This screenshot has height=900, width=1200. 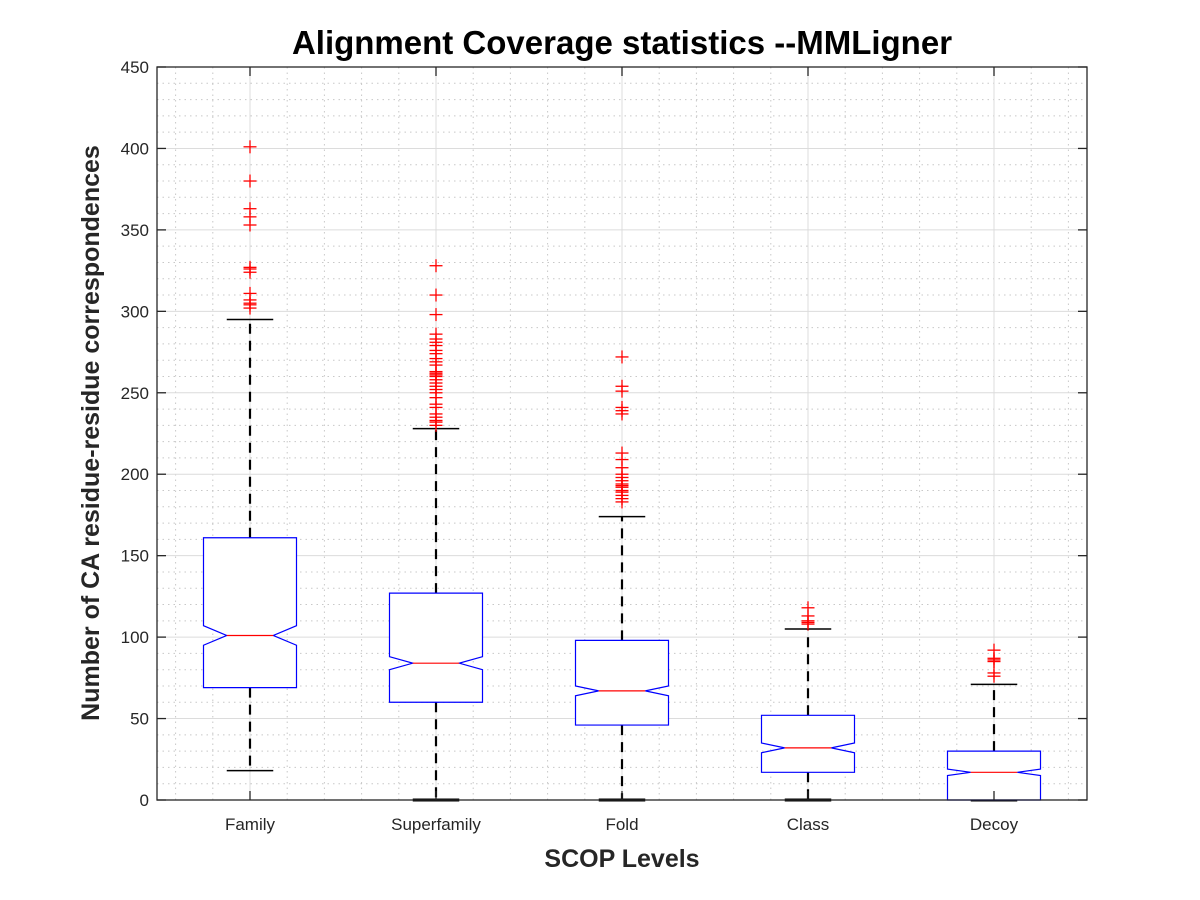 I want to click on x-tick-label: Fold, so click(x=621, y=824).